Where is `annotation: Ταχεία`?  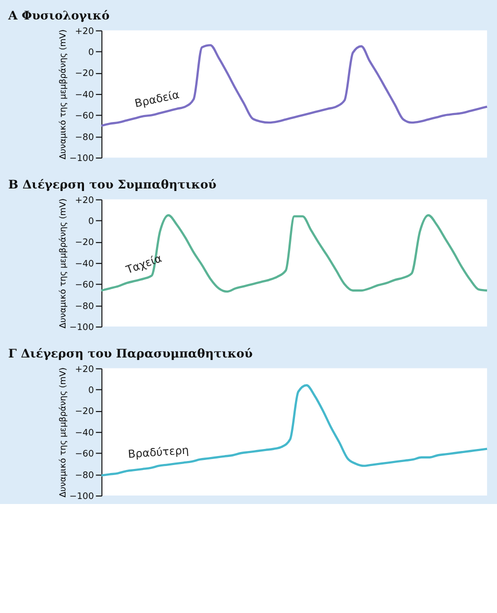 annotation: Ταχεία is located at coordinates (143, 264).